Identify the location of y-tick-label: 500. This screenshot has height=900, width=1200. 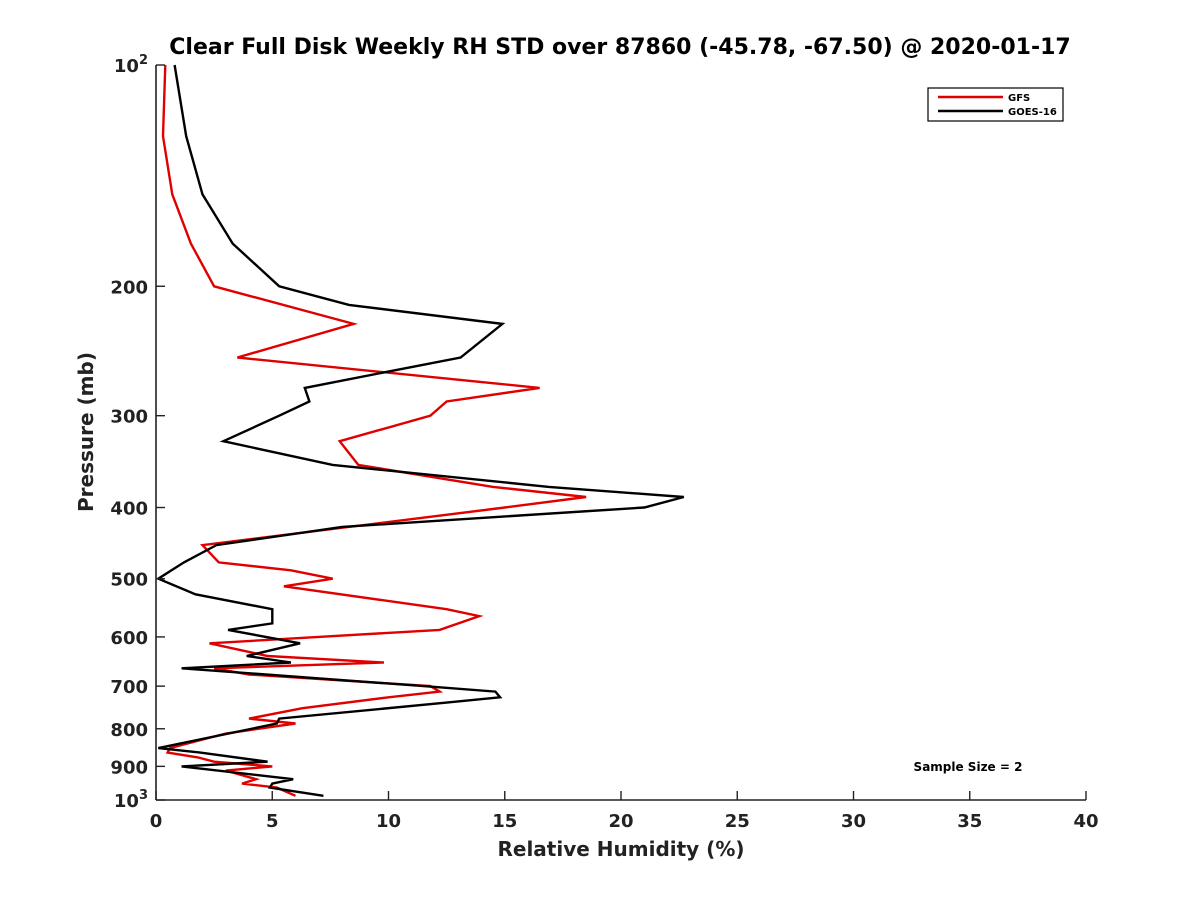
(129, 580).